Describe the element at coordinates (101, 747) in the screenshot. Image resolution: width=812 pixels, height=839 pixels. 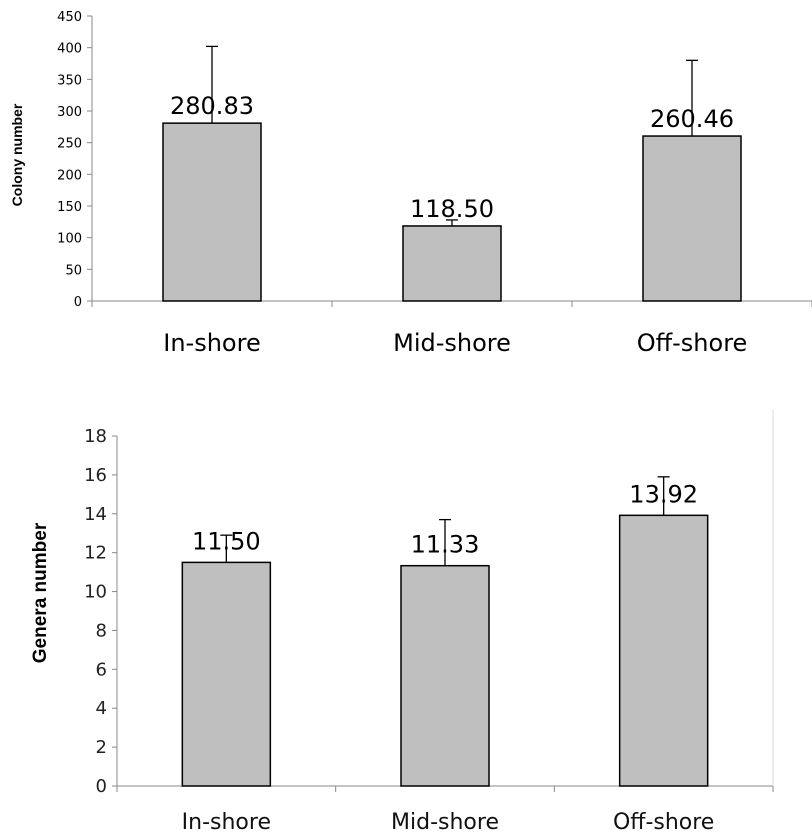
I see `y-tick-label: 2` at that location.